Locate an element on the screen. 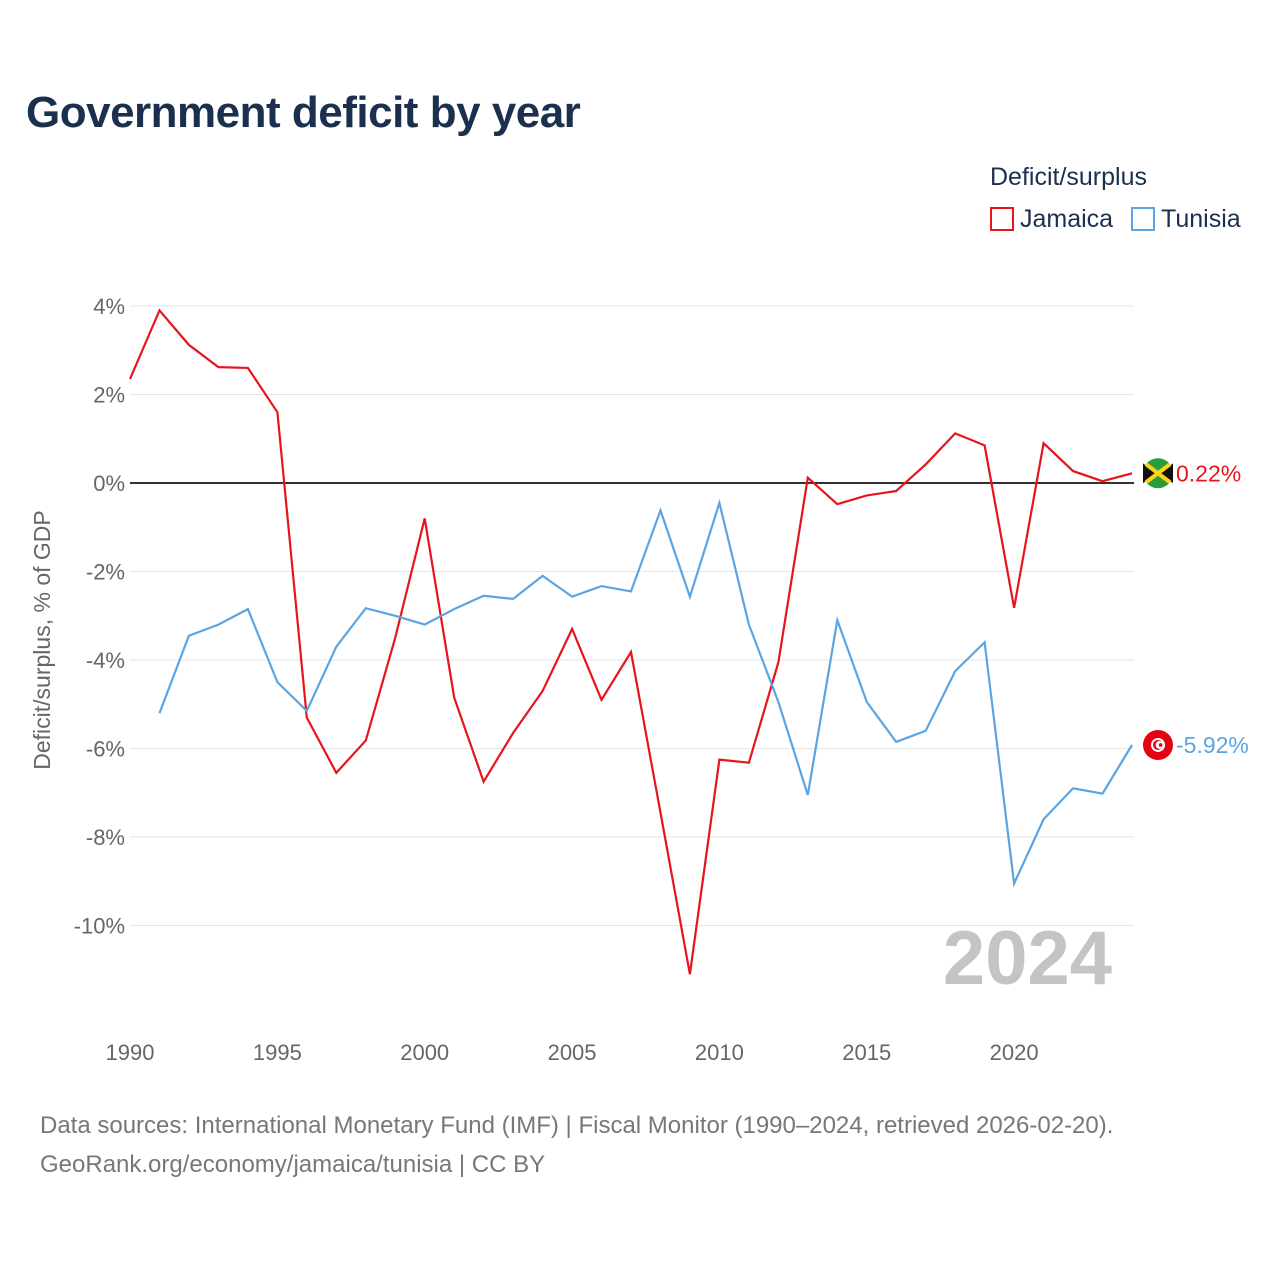 The image size is (1280, 1280). flag-star is located at coordinates (1160, 745).